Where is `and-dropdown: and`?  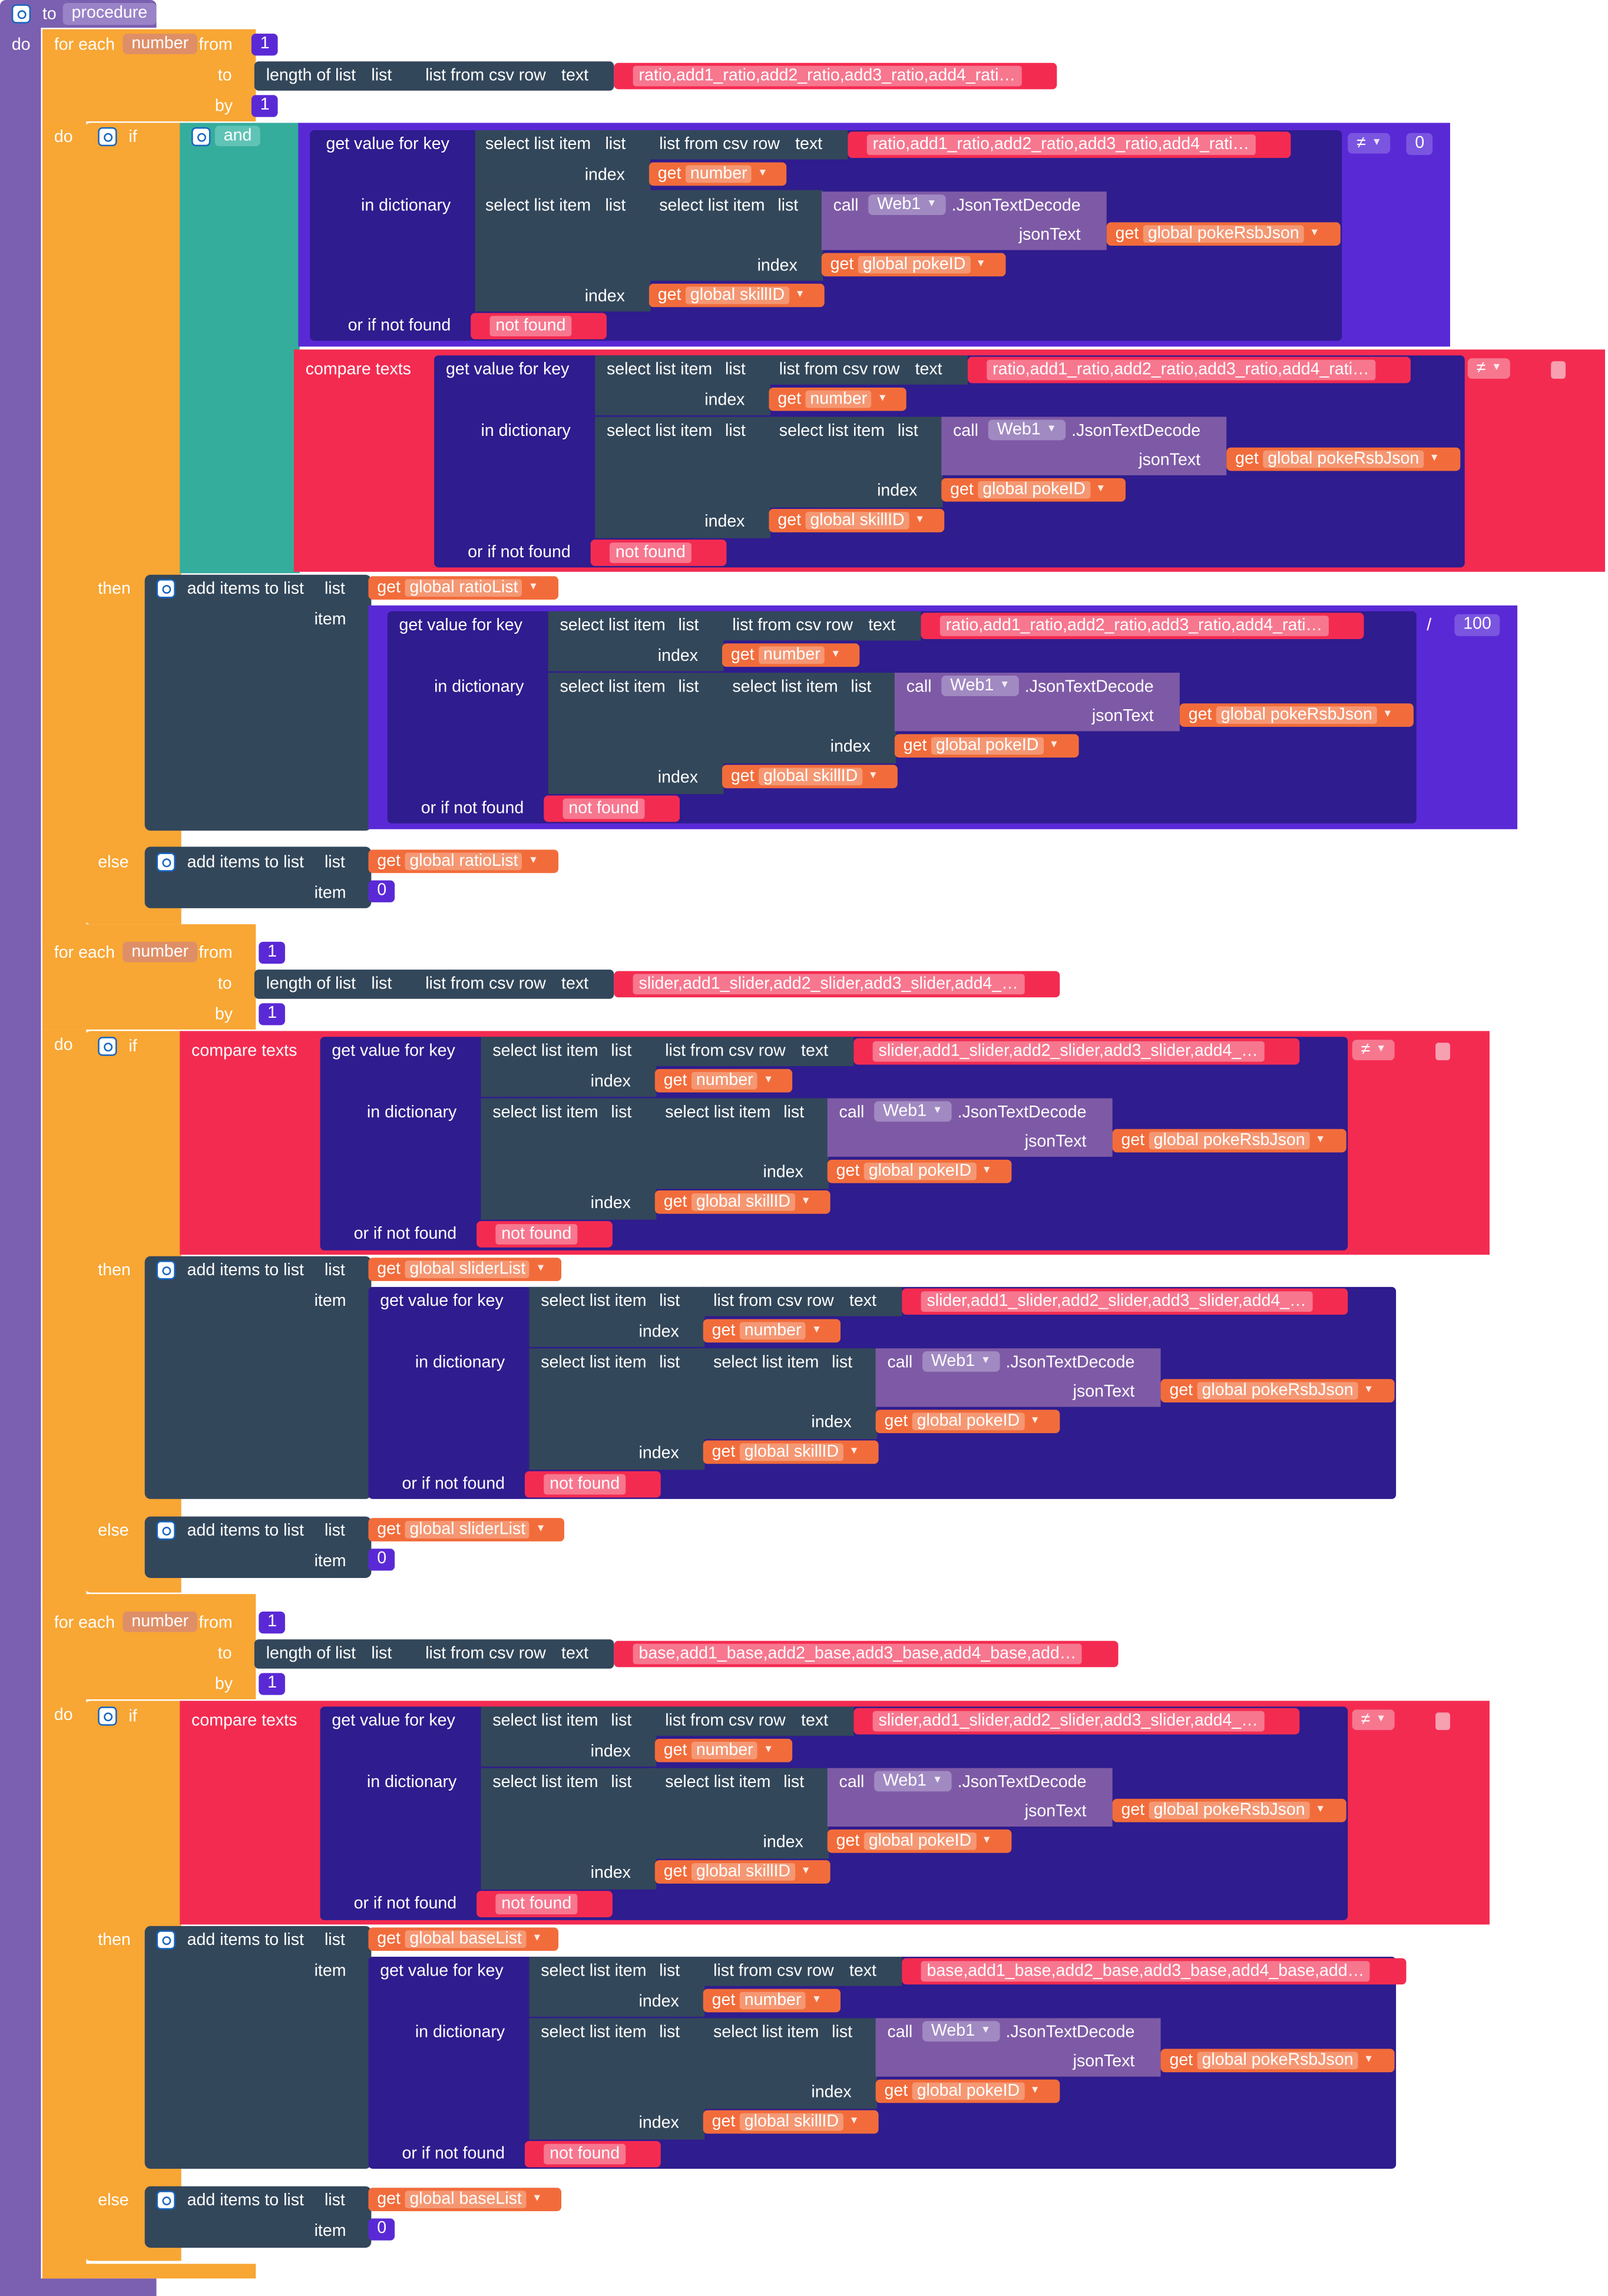 and-dropdown: and is located at coordinates (237, 136).